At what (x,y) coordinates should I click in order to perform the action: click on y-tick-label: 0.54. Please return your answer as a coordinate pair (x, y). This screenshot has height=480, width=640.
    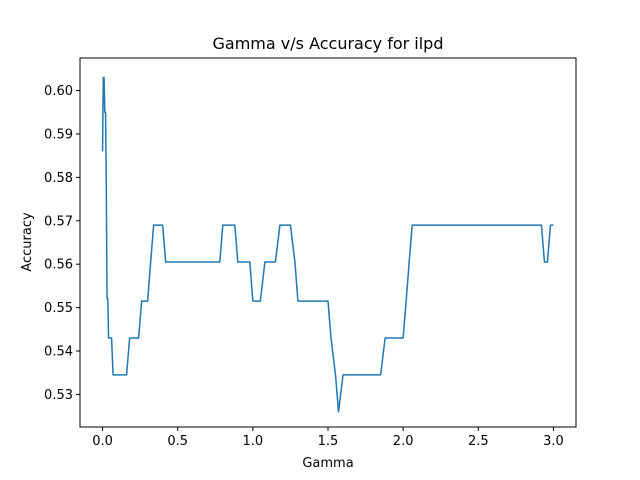
    Looking at the image, I should click on (58, 352).